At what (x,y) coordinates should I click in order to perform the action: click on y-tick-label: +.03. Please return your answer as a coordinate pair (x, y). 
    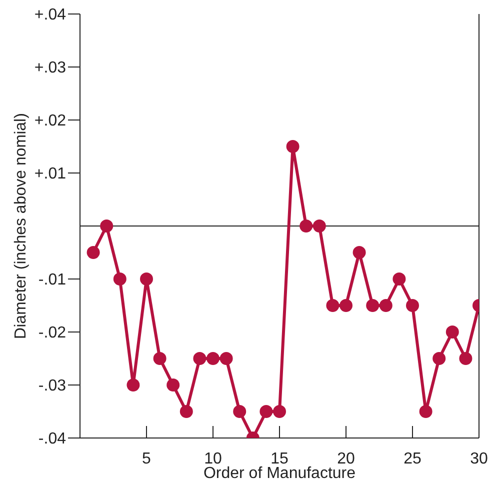
    Looking at the image, I should click on (50, 68).